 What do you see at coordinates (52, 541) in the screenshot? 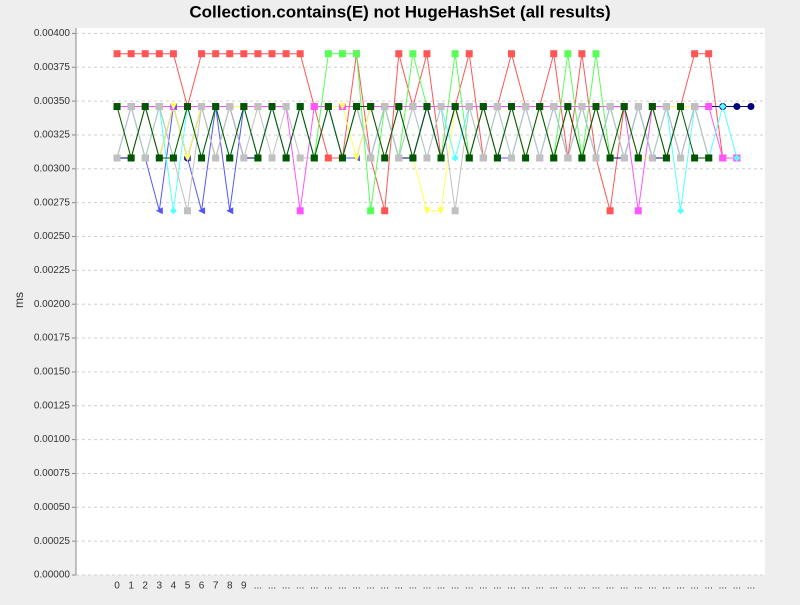
I see `y-tick-label: 0.00025` at bounding box center [52, 541].